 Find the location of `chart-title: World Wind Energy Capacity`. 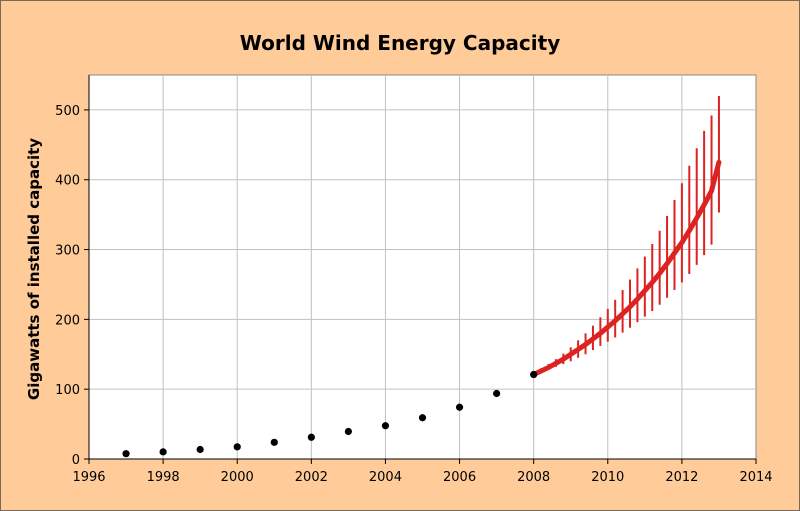

chart-title: World Wind Energy Capacity is located at coordinates (400, 43).